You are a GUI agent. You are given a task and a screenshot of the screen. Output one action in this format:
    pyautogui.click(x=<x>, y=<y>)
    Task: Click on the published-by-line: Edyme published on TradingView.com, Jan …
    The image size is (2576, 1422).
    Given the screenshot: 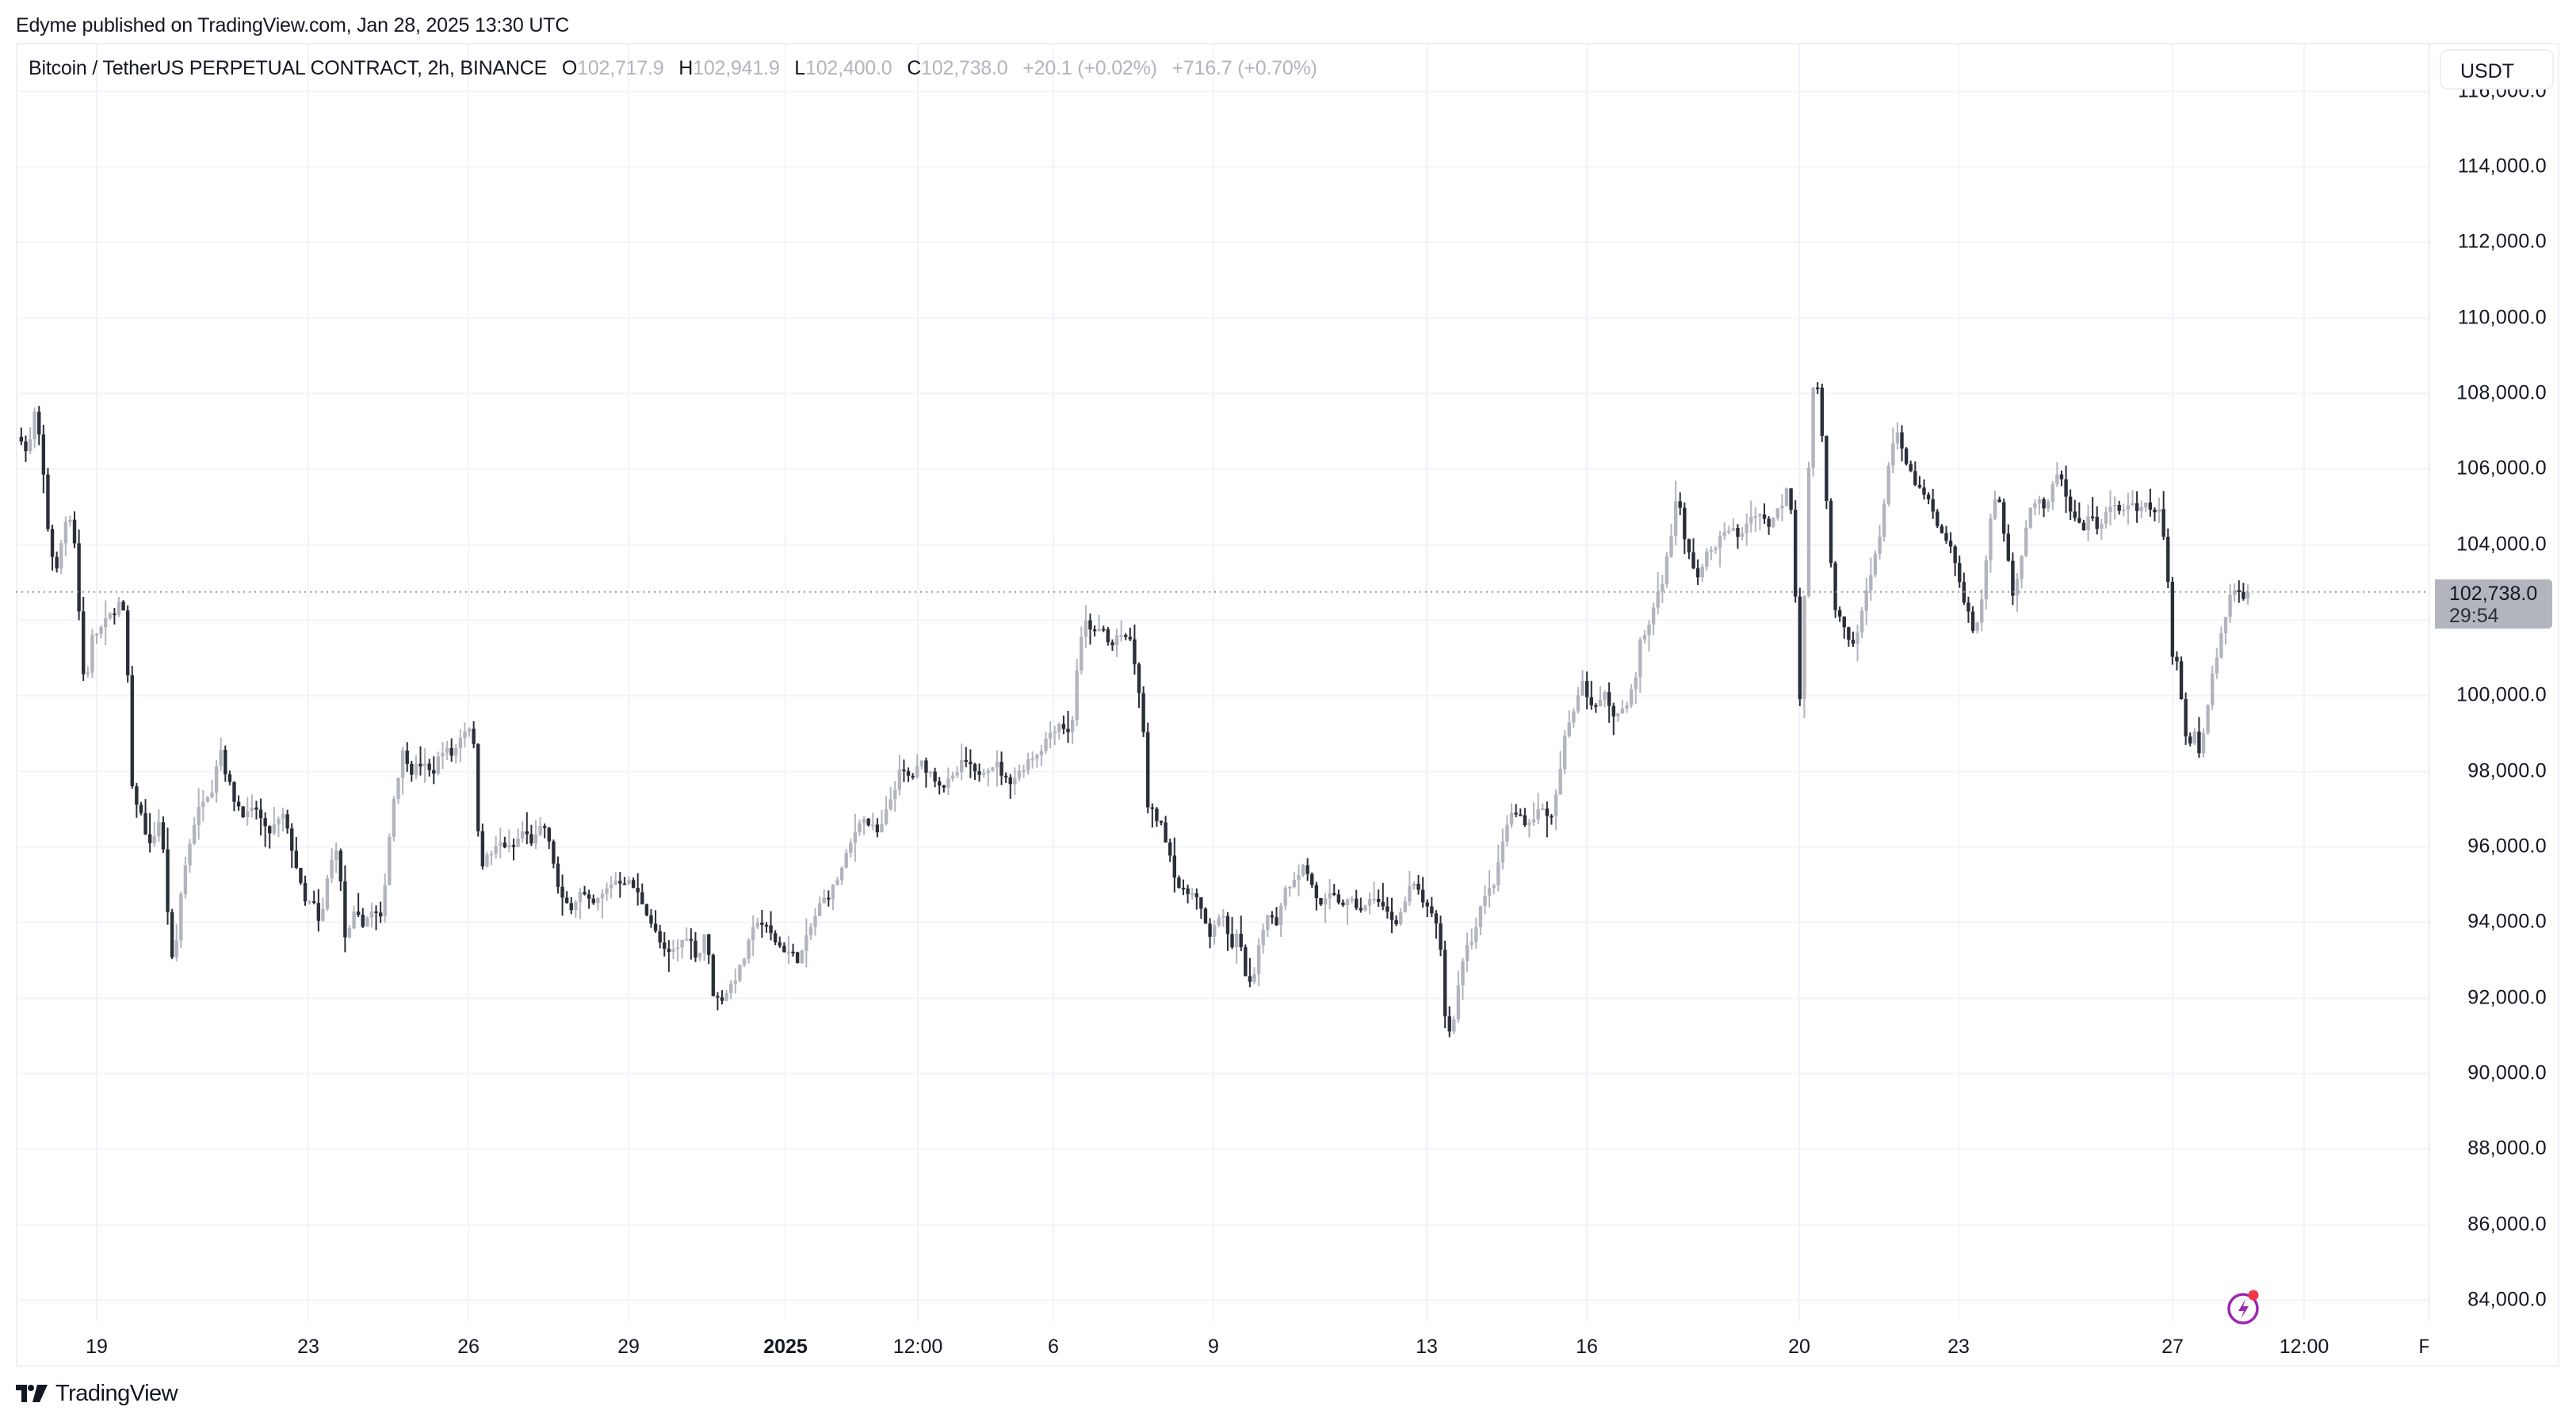 What is the action you would take?
    pyautogui.click(x=293, y=25)
    